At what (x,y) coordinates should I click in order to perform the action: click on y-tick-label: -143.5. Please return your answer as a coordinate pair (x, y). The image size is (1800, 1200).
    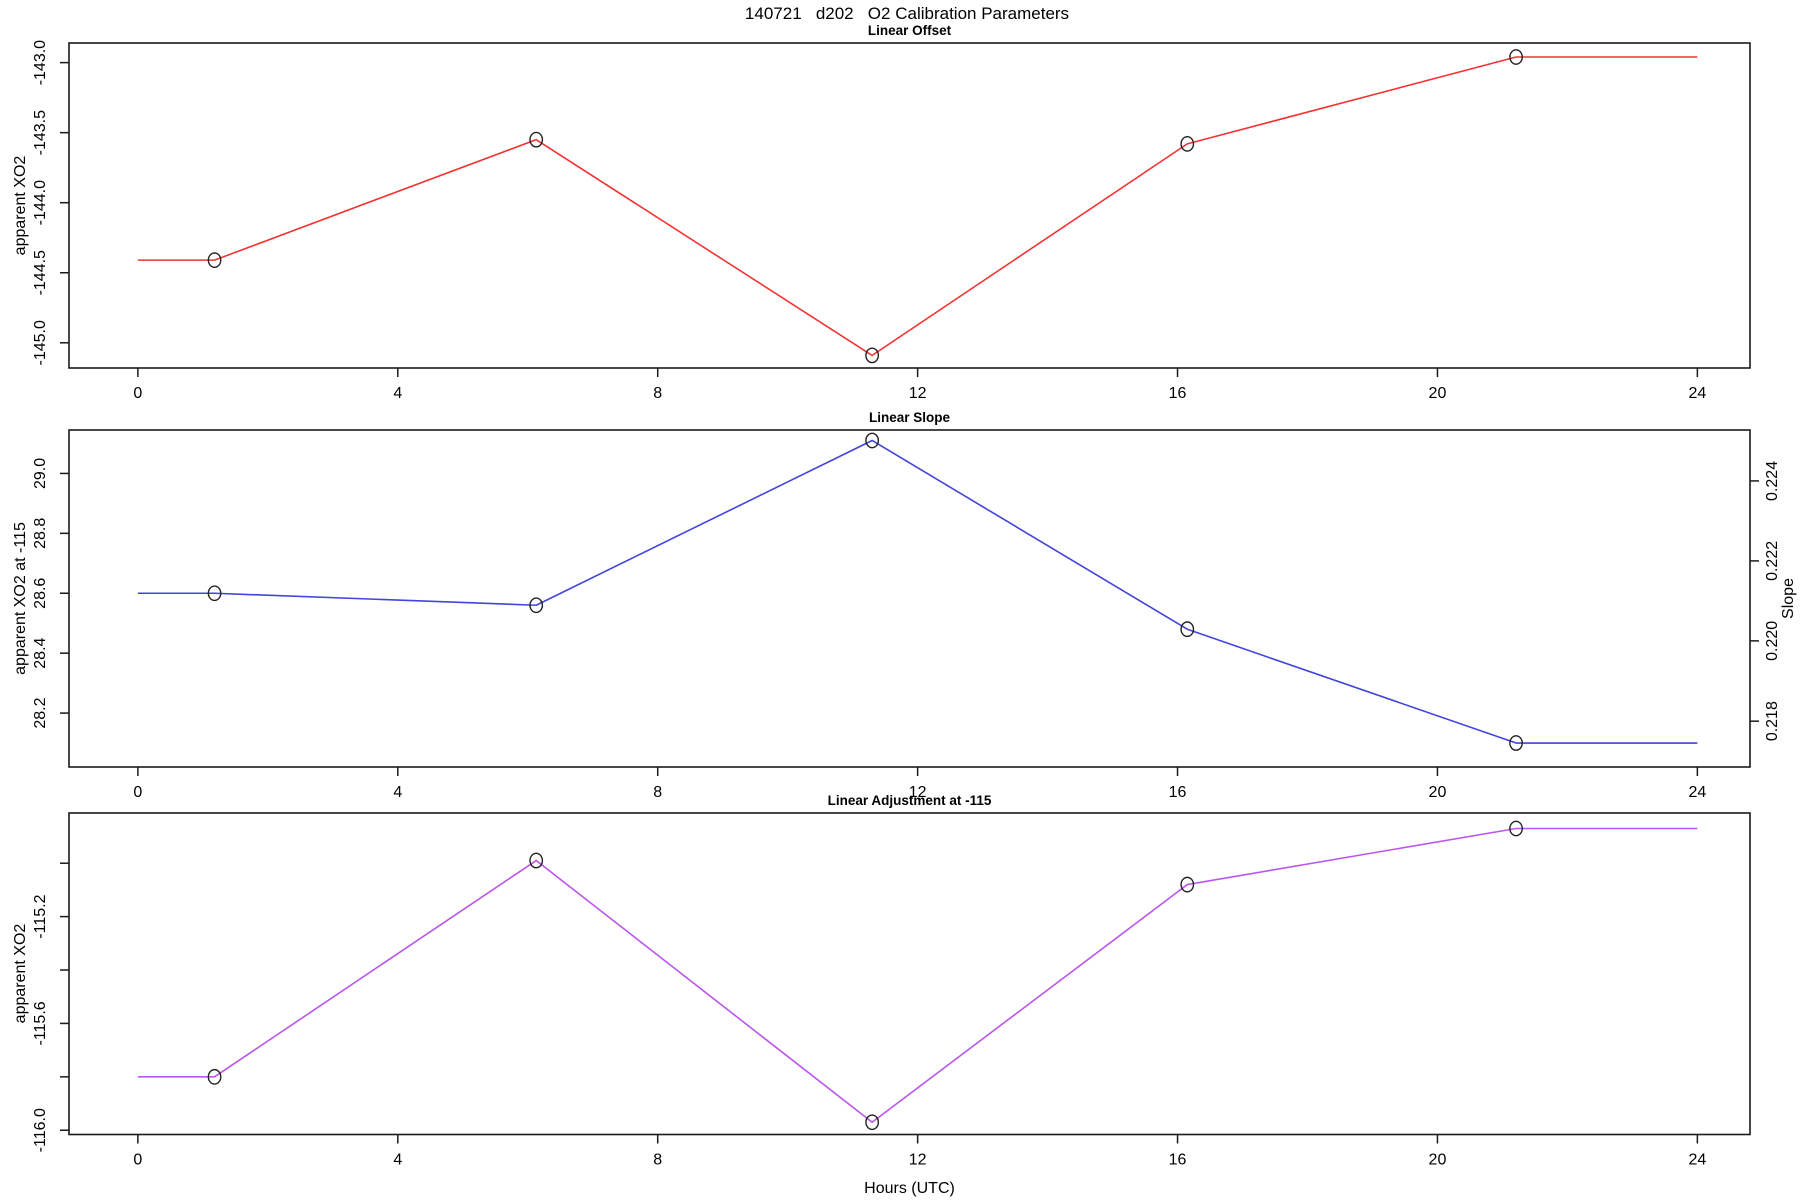
    Looking at the image, I should click on (40, 132).